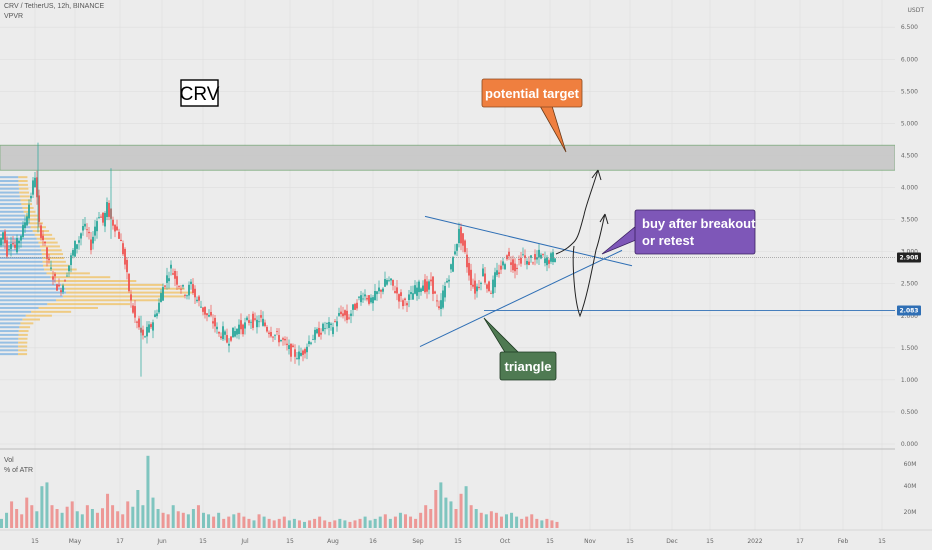  What do you see at coordinates (532, 115) in the screenshot?
I see `potential-target-callout: potential target` at bounding box center [532, 115].